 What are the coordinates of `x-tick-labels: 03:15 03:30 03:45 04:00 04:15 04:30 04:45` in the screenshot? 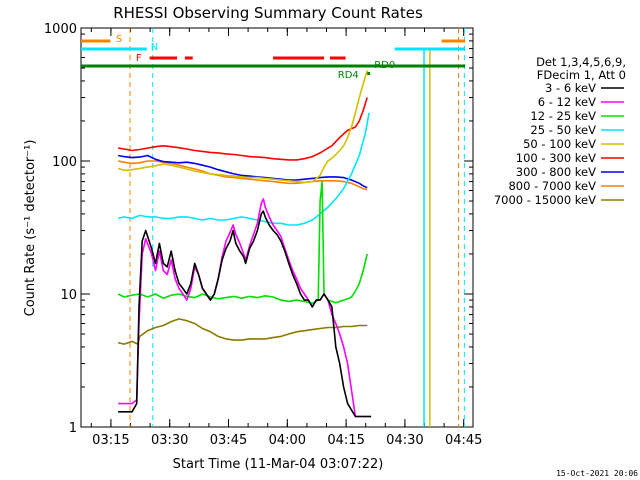 It's located at (287, 440).